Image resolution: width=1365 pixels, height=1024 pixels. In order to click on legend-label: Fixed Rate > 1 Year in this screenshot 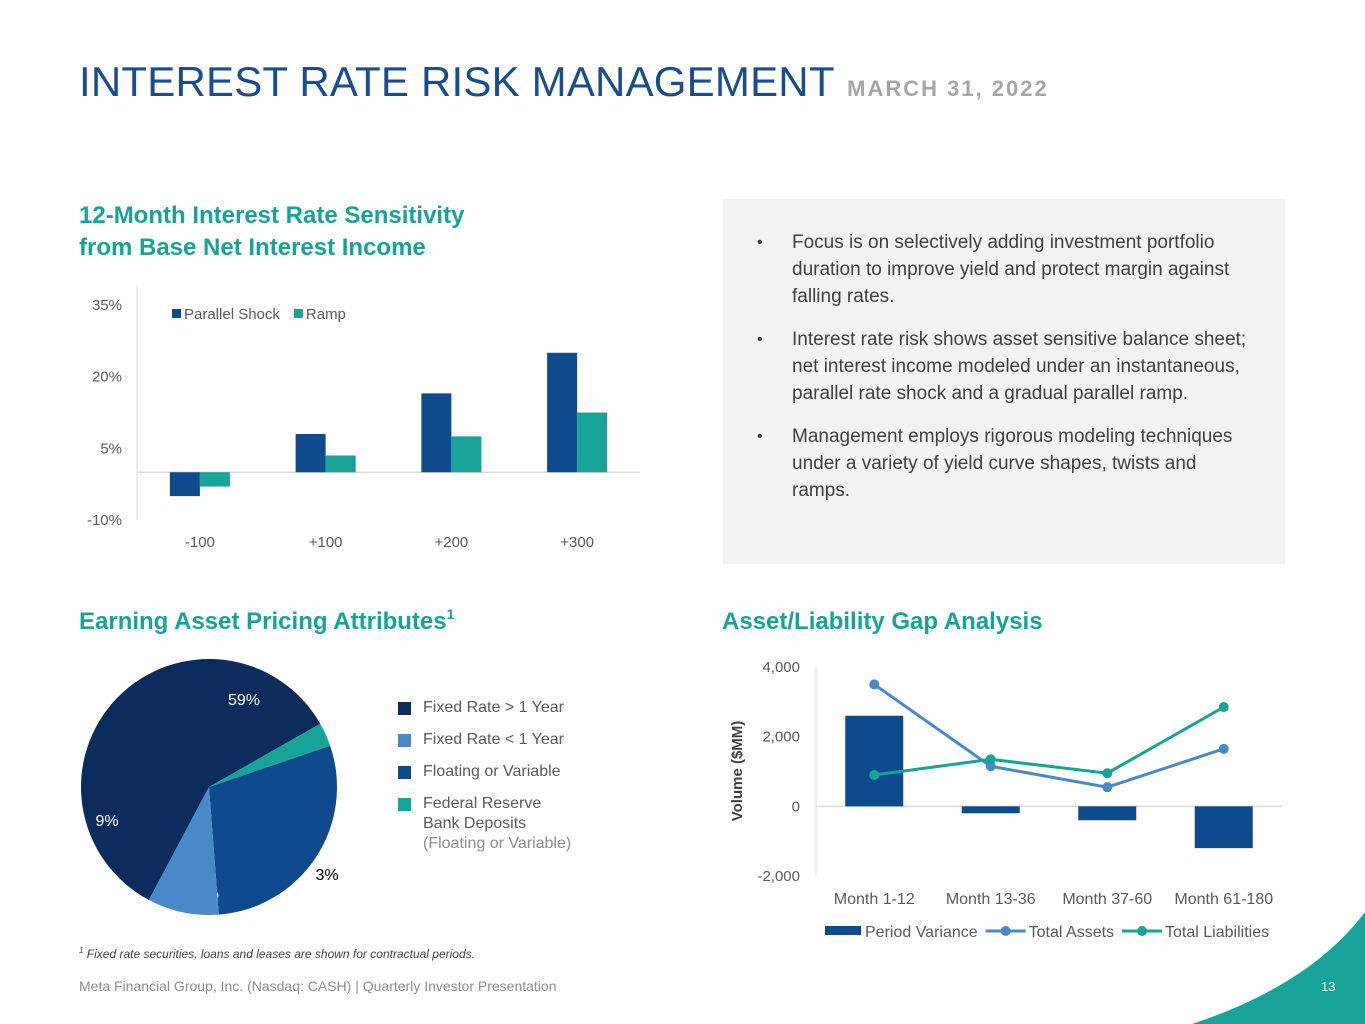, I will do `click(493, 707)`.